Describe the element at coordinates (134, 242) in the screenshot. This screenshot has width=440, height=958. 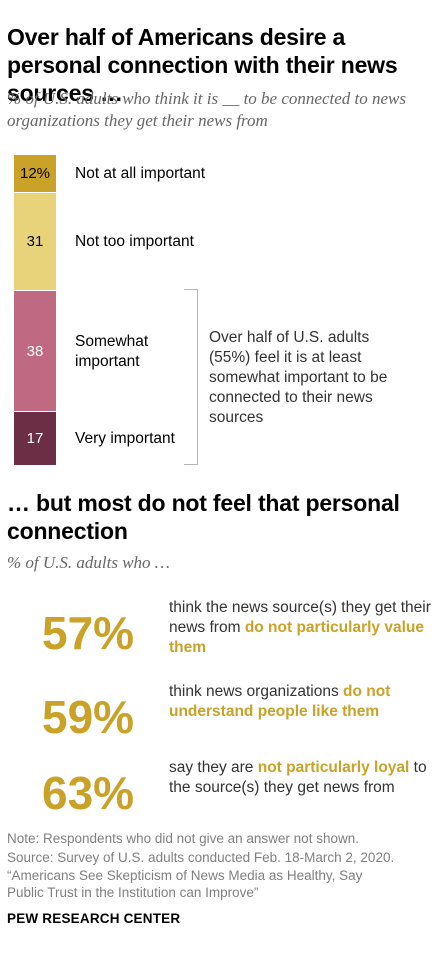
I see `category-label: Not too important` at that location.